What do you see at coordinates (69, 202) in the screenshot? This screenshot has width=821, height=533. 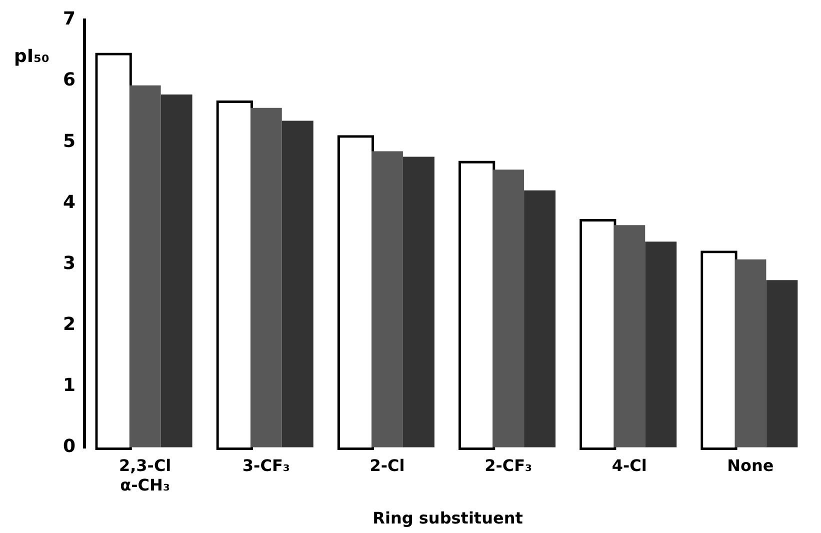 I see `y-tick-label: 4` at bounding box center [69, 202].